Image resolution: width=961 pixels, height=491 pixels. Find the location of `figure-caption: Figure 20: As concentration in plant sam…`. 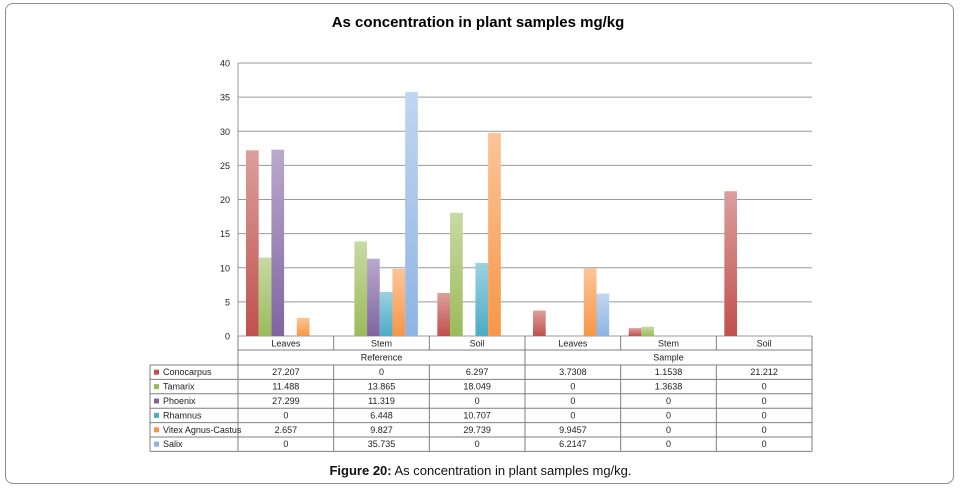

figure-caption: Figure 20: As concentration in plant sam… is located at coordinates (480, 470).